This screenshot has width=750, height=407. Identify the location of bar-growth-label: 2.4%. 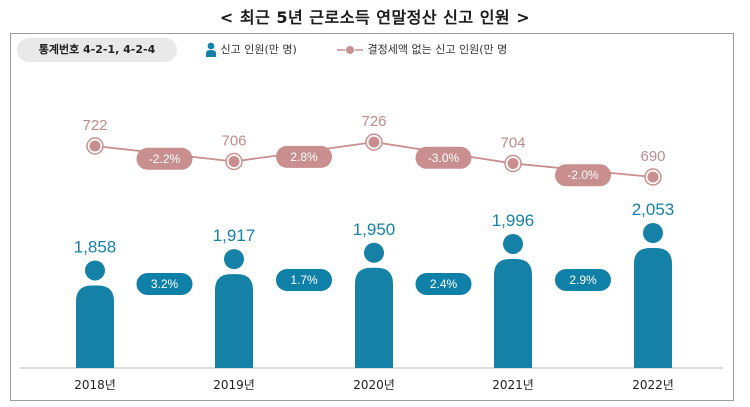
(444, 284).